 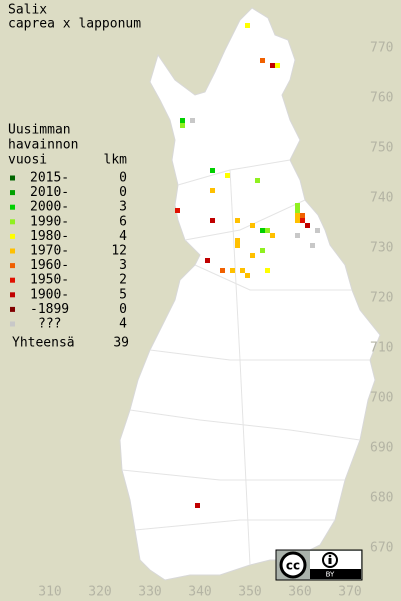 I want to click on legend-count: 5, so click(x=123, y=294).